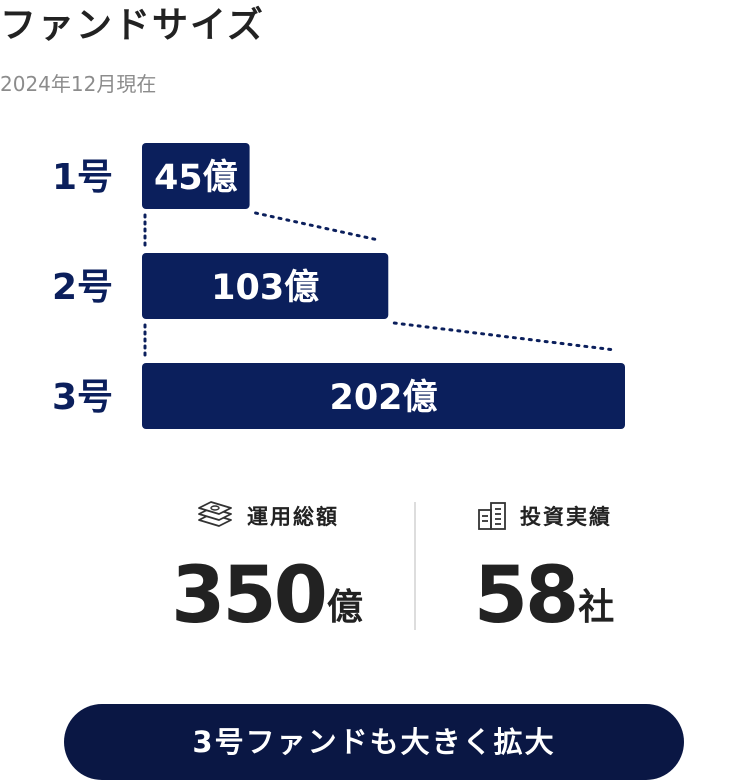 The image size is (748, 780). I want to click on value-label-3: 202億, so click(383, 398).